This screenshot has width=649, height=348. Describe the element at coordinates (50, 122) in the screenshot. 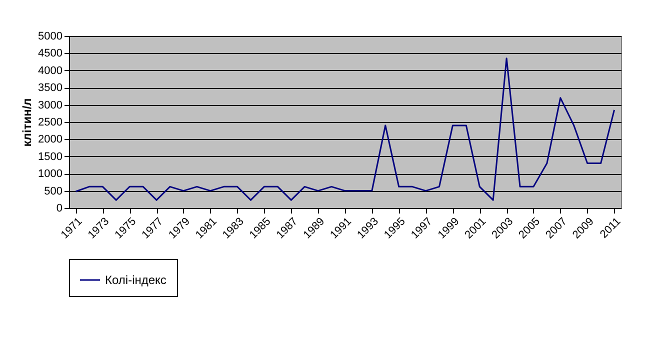

I see `y-tick-label: 2500` at that location.